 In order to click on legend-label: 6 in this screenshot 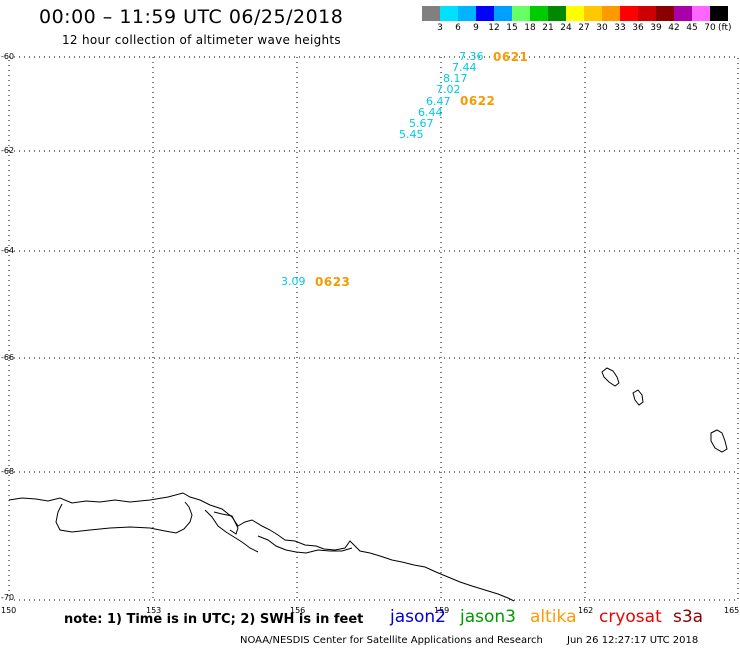, I will do `click(458, 28)`.